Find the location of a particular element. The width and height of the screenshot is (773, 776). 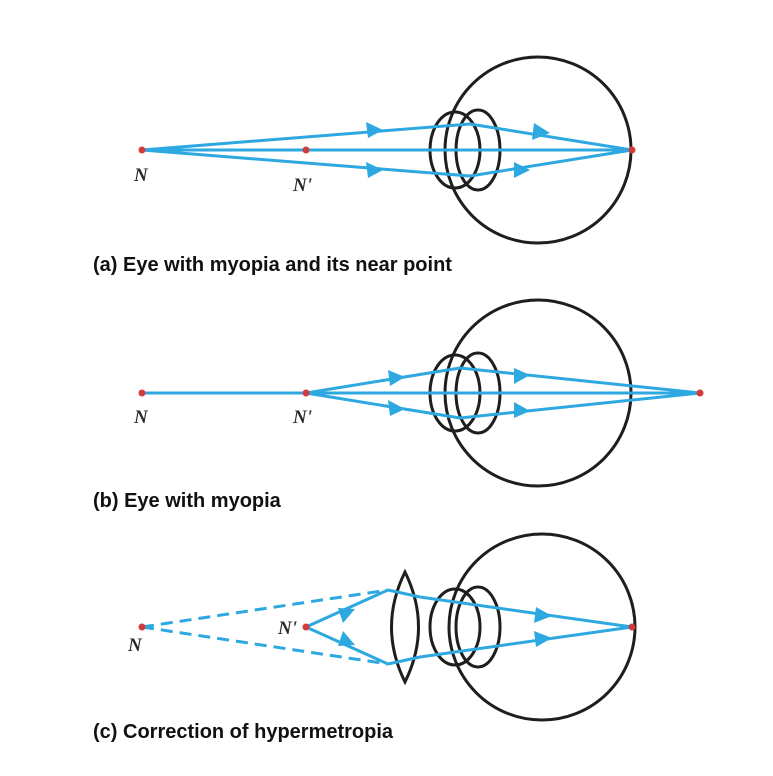

rays-a is located at coordinates (387, 150).